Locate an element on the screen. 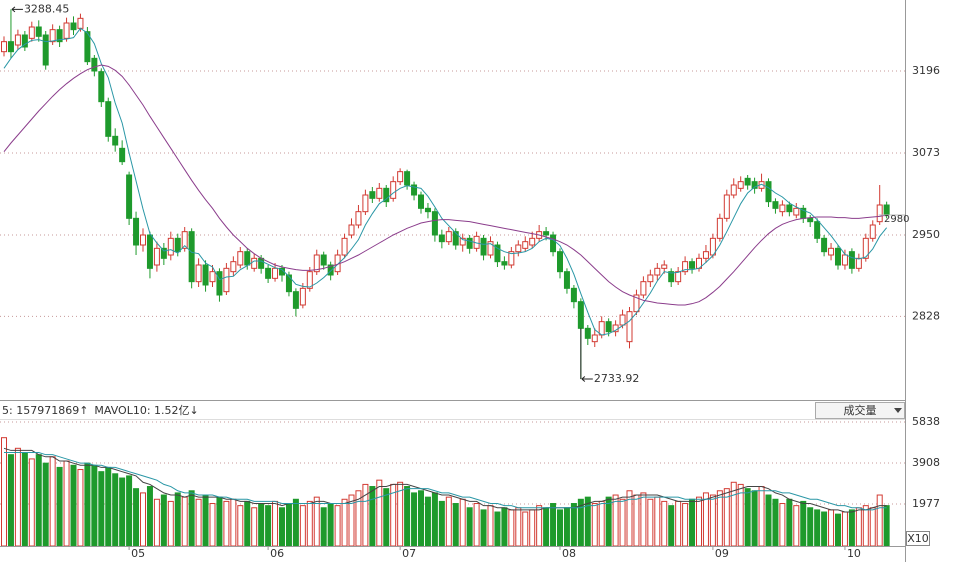 The image size is (960, 562). x-tick-label: 05 is located at coordinates (138, 553).